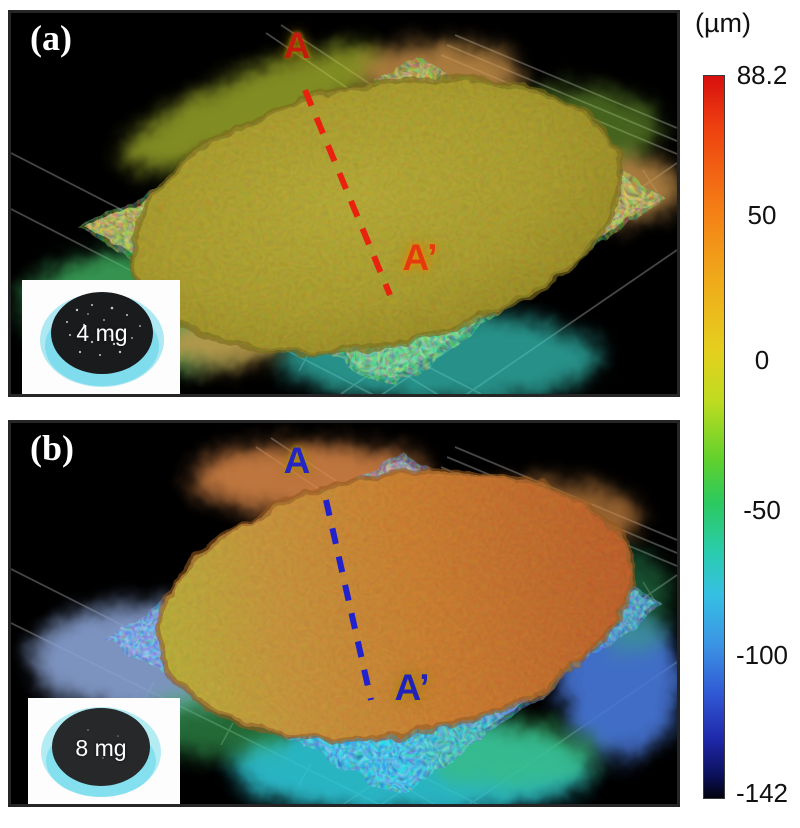 This screenshot has height=828, width=800. Describe the element at coordinates (51, 38) in the screenshot. I see `panel-label-a: (a)` at that location.